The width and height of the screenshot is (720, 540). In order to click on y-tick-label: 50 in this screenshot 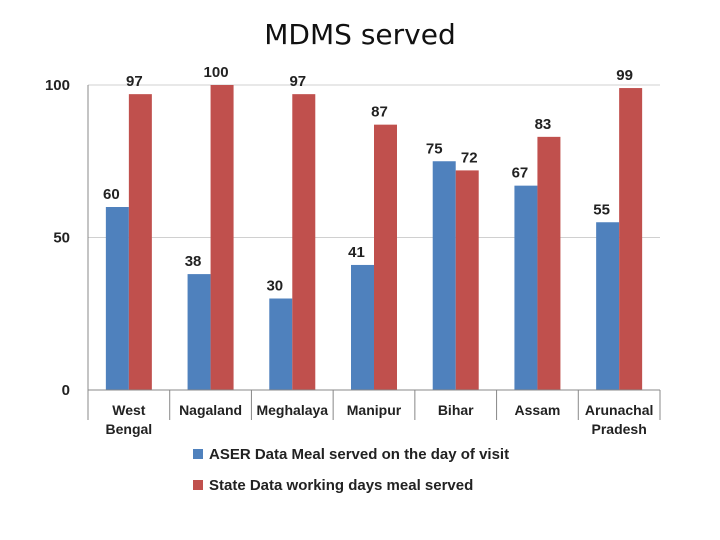, I will do `click(61, 238)`.